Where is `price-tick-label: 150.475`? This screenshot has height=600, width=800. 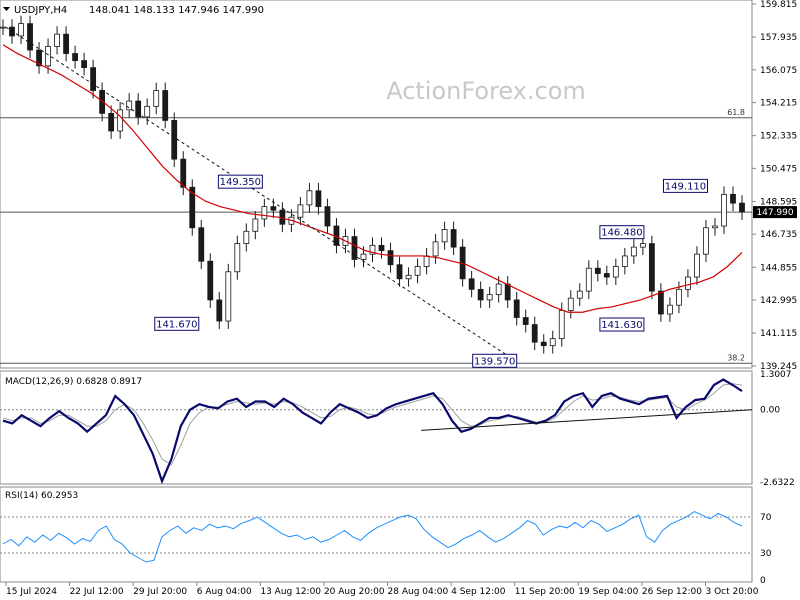 price-tick-label: 150.475 is located at coordinates (778, 169).